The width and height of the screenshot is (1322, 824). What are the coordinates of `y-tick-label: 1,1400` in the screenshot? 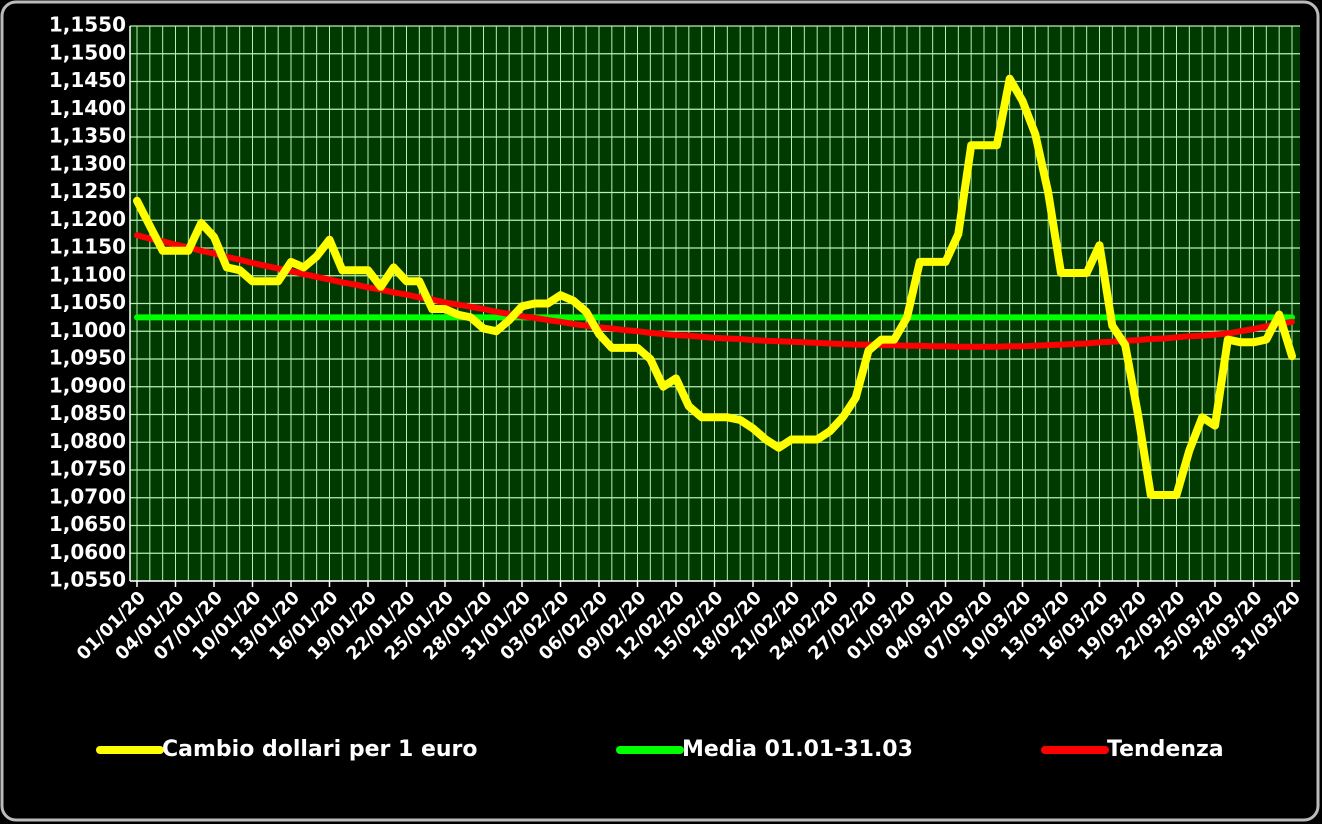 It's located at (87, 108).